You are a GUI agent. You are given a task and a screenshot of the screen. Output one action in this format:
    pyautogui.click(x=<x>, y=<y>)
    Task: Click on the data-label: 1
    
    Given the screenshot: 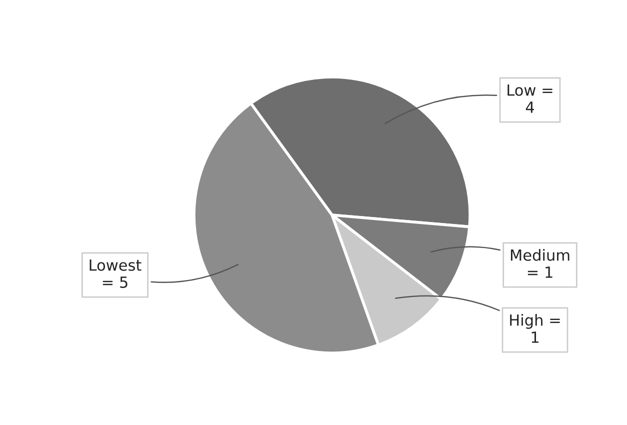 What is the action you would take?
    pyautogui.click(x=535, y=337)
    